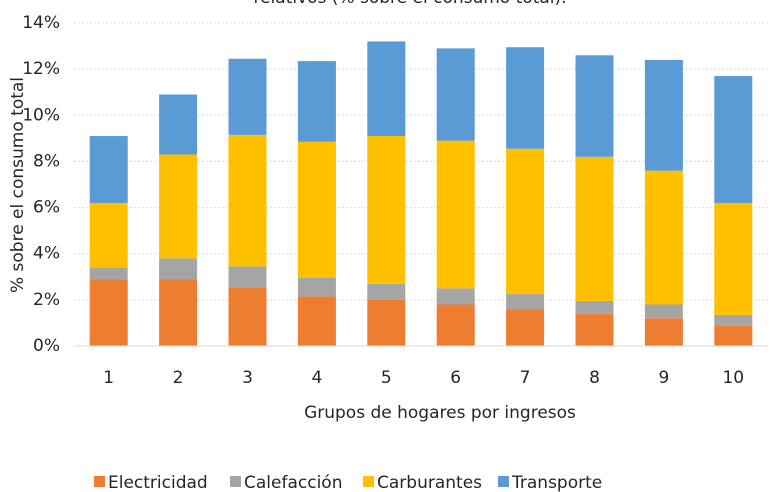  What do you see at coordinates (46, 254) in the screenshot?
I see `y-tick-label: 4%` at bounding box center [46, 254].